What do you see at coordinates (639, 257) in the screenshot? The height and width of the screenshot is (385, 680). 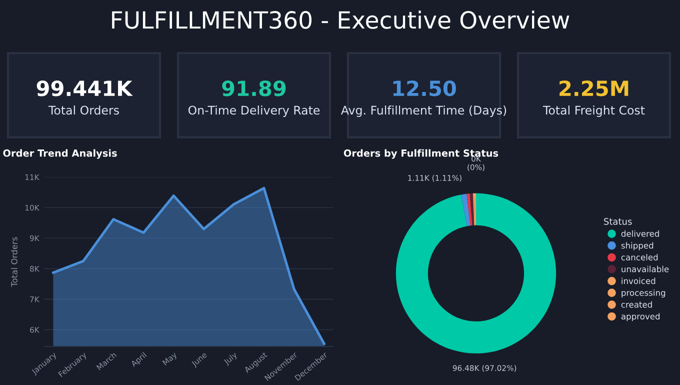 I see `legend-label: canceled` at bounding box center [639, 257].